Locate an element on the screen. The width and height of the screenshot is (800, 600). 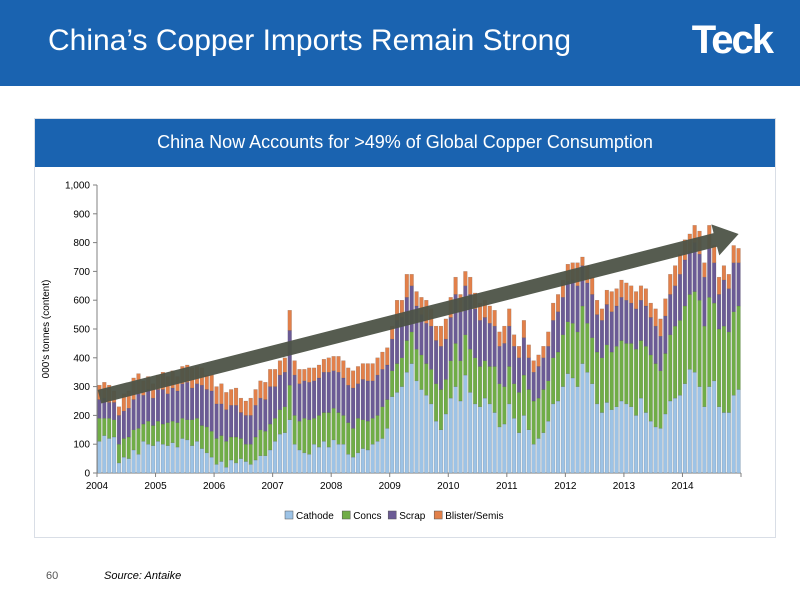
x-tick-label: 2005 is located at coordinates (155, 486).